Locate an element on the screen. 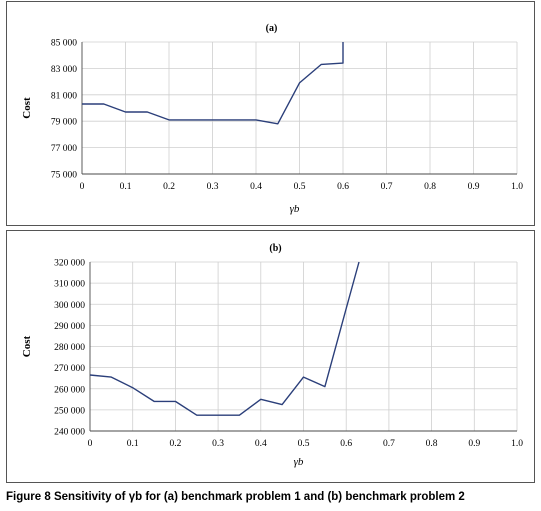 The image size is (541, 511). y-tick-label: 310 000 is located at coordinates (69, 285).